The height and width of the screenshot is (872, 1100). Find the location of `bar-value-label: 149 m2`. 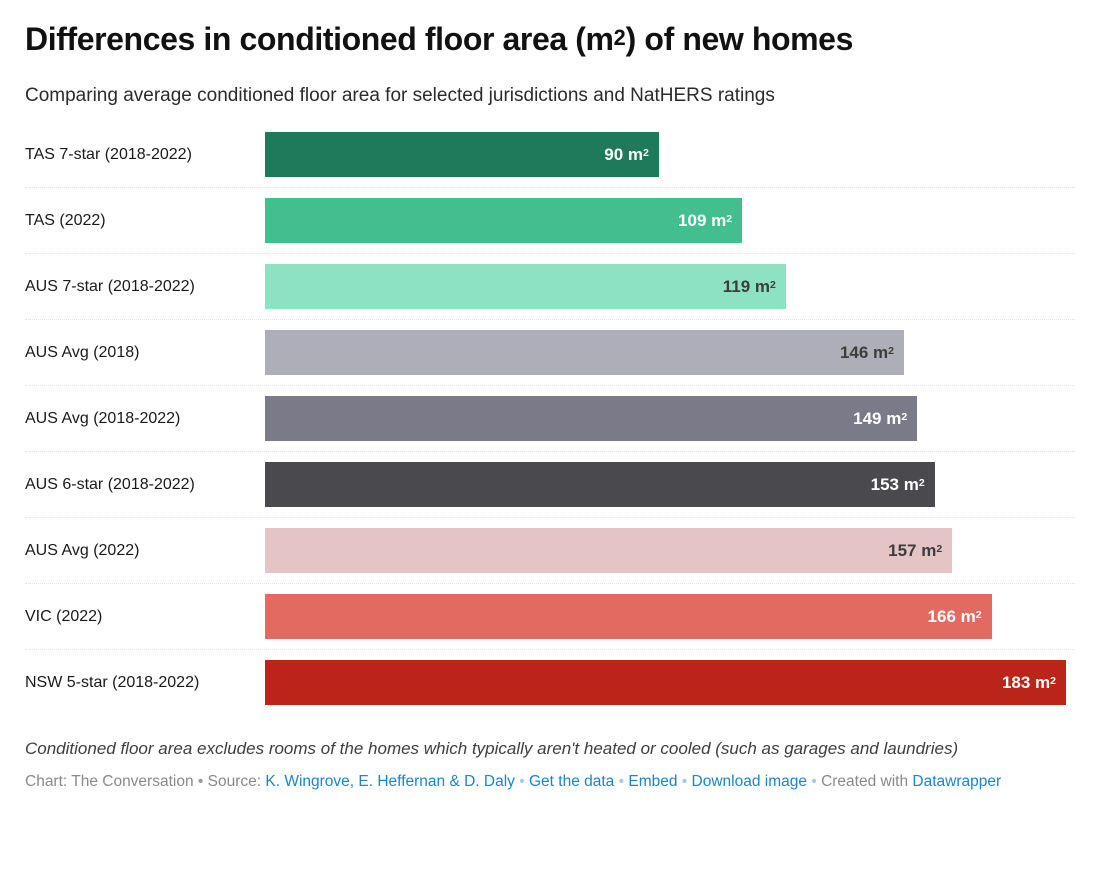

bar-value-label: 149 m2 is located at coordinates (880, 418).